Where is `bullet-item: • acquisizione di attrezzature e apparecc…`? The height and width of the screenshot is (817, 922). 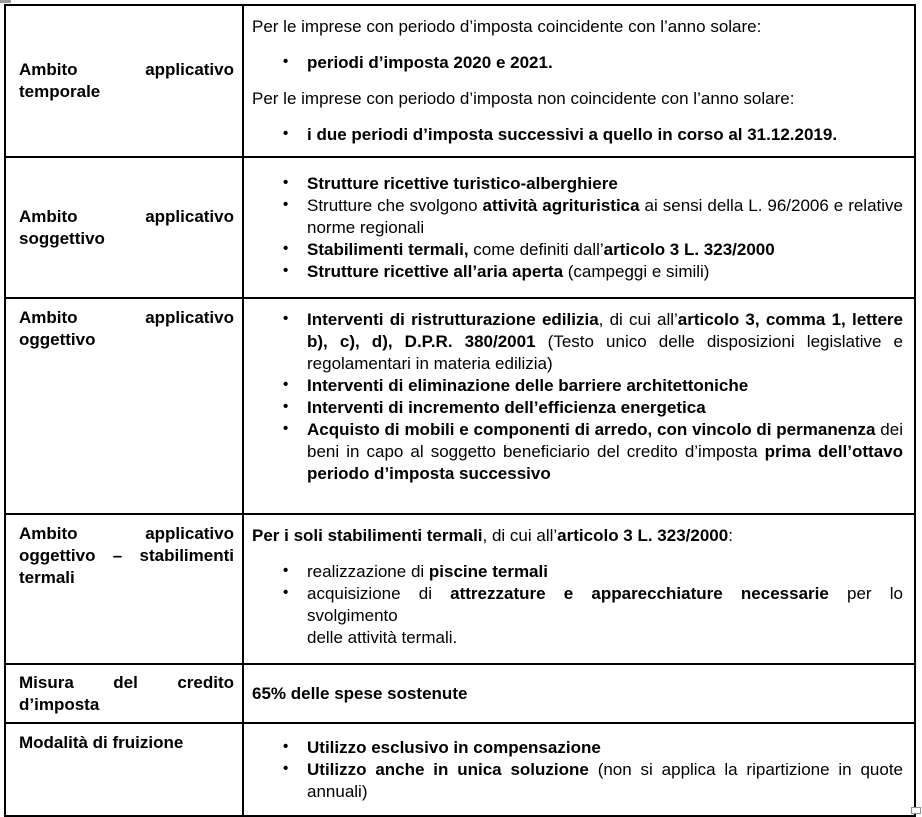 bullet-item: • acquisizione di attrezzature e apparecc… is located at coordinates (593, 616).